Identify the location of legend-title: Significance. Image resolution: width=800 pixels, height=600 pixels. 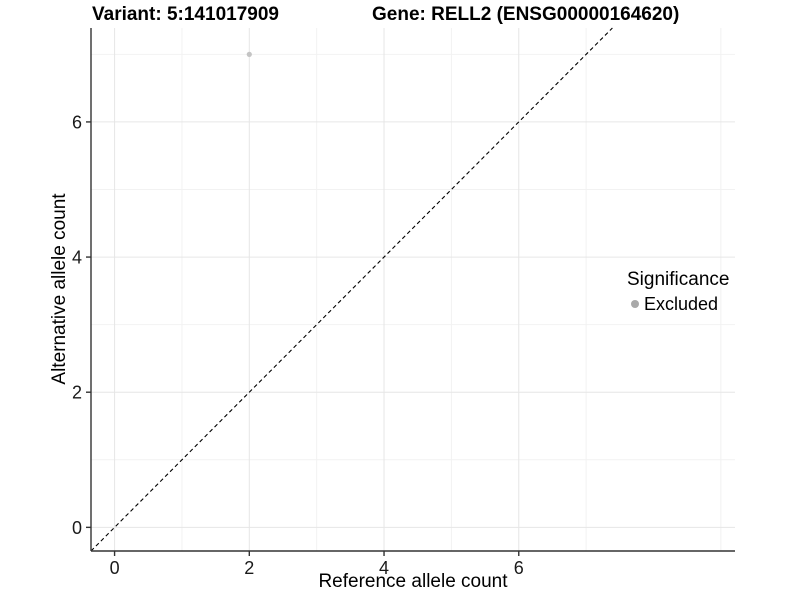
(678, 279).